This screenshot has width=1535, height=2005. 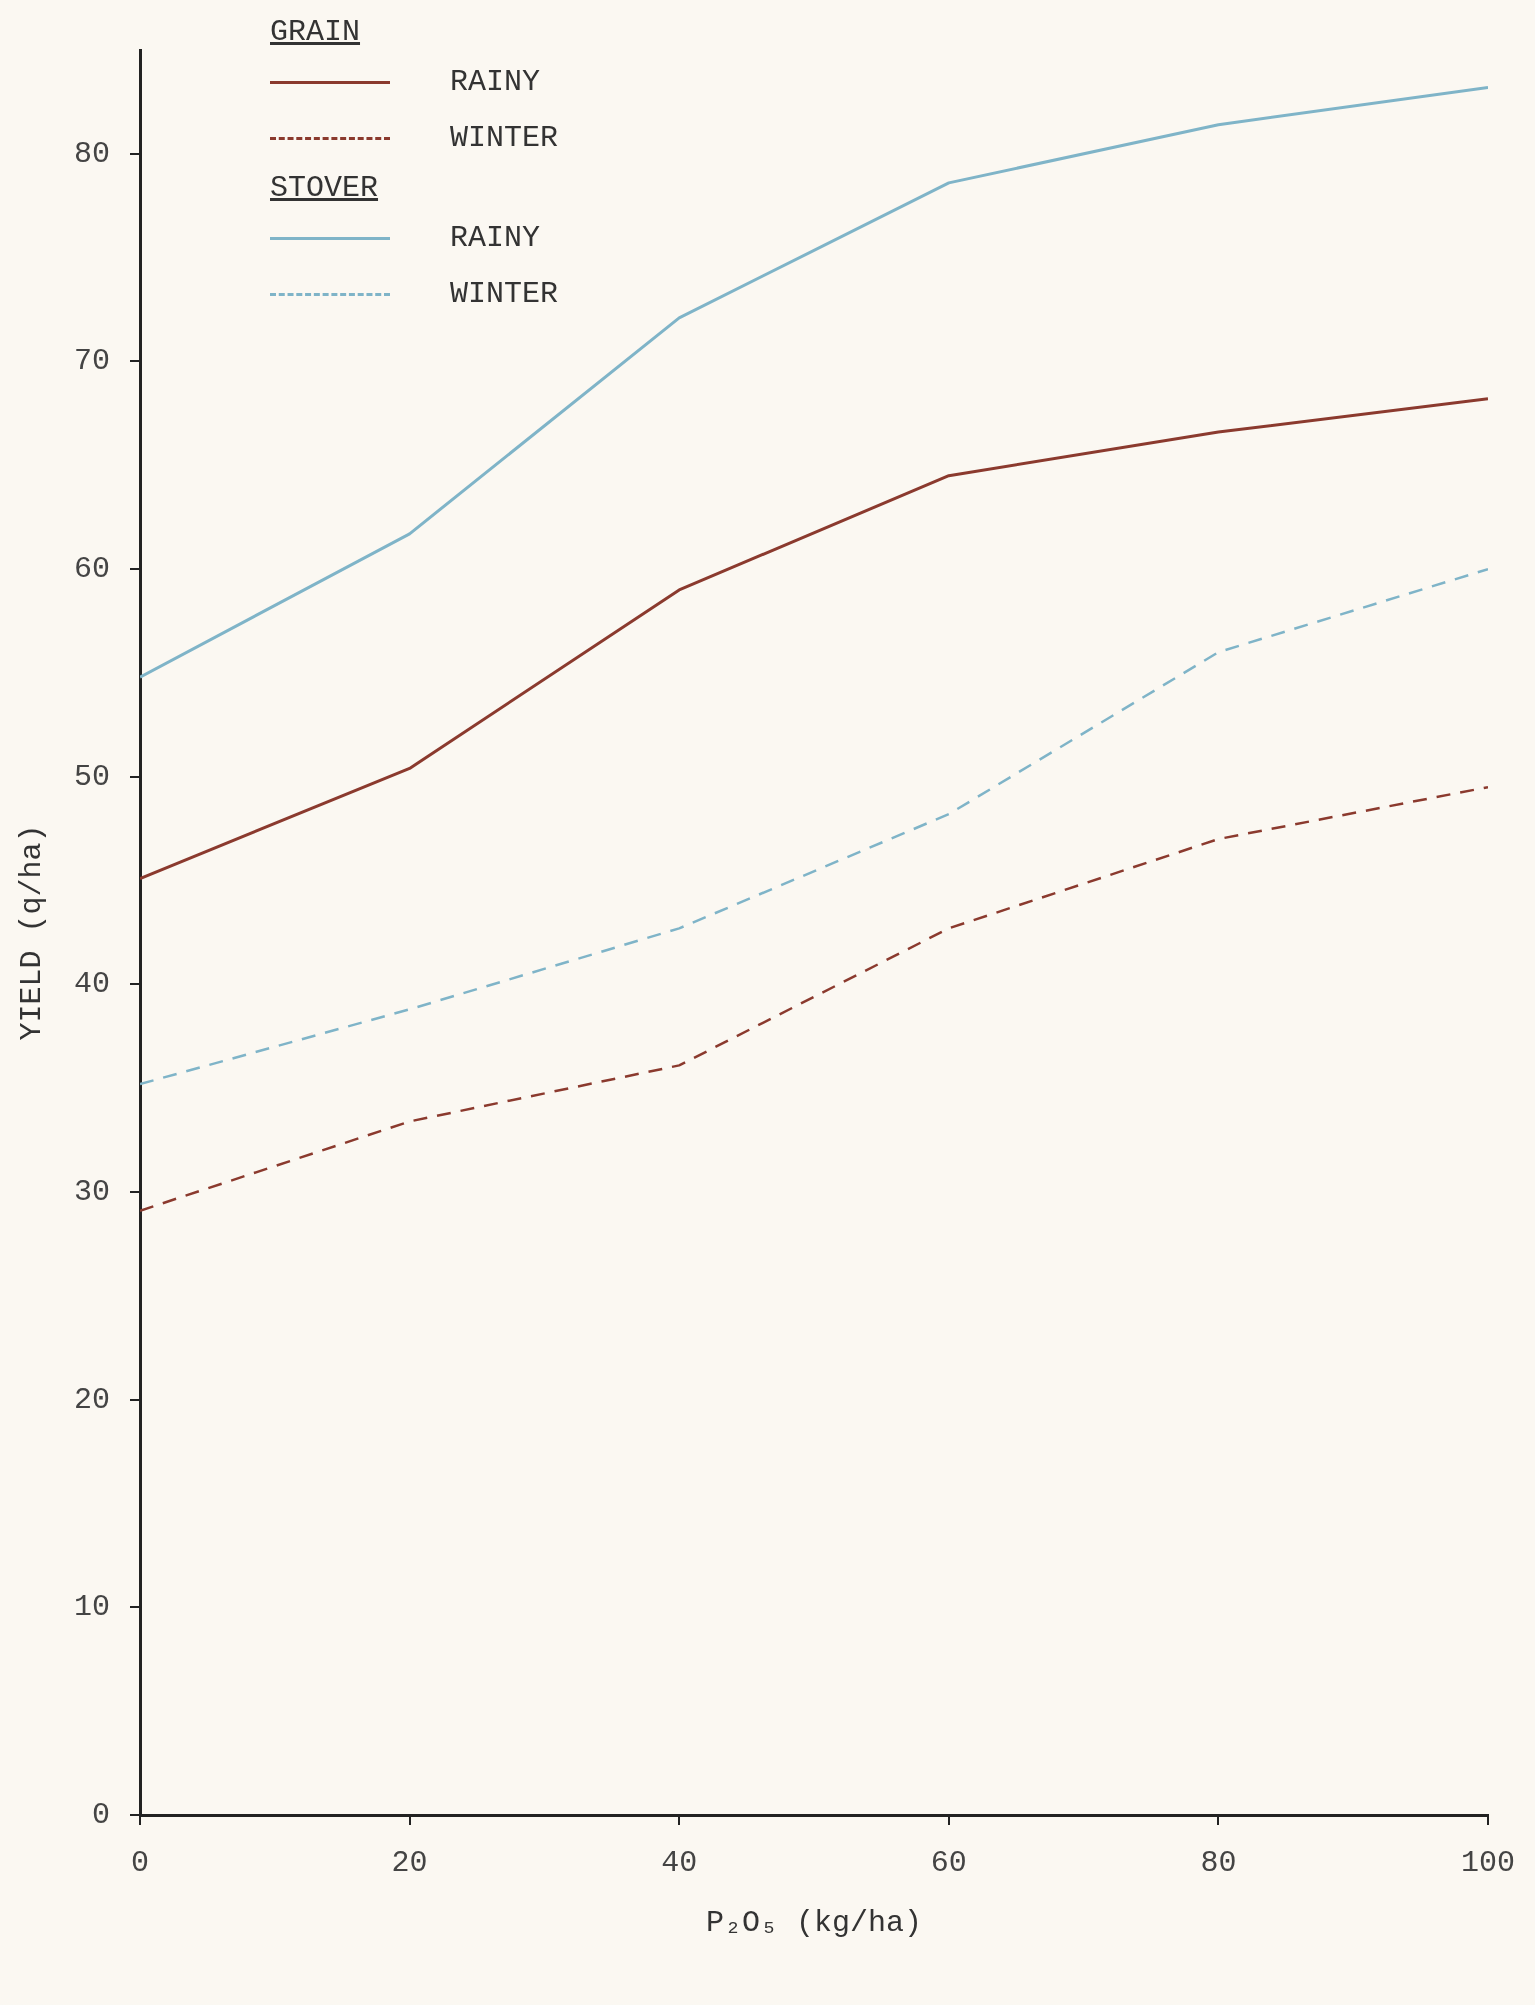 What do you see at coordinates (409, 1862) in the screenshot?
I see `x-tick-label: 20` at bounding box center [409, 1862].